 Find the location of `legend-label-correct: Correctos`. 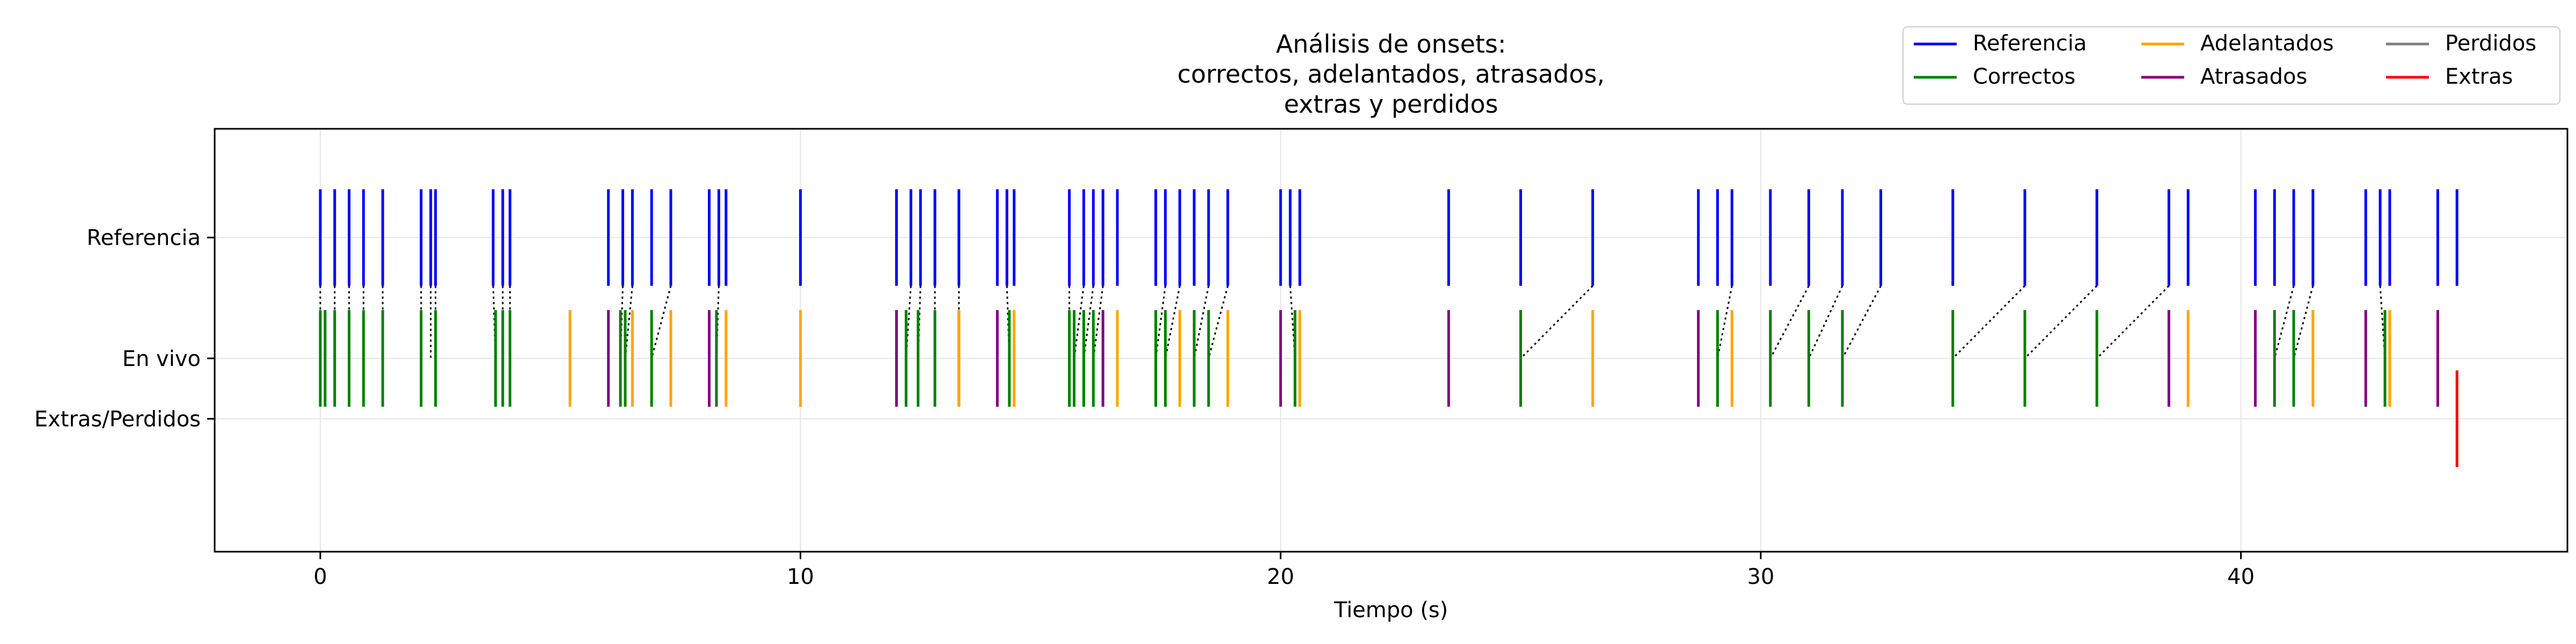

legend-label-correct: Correctos is located at coordinates (2024, 76).